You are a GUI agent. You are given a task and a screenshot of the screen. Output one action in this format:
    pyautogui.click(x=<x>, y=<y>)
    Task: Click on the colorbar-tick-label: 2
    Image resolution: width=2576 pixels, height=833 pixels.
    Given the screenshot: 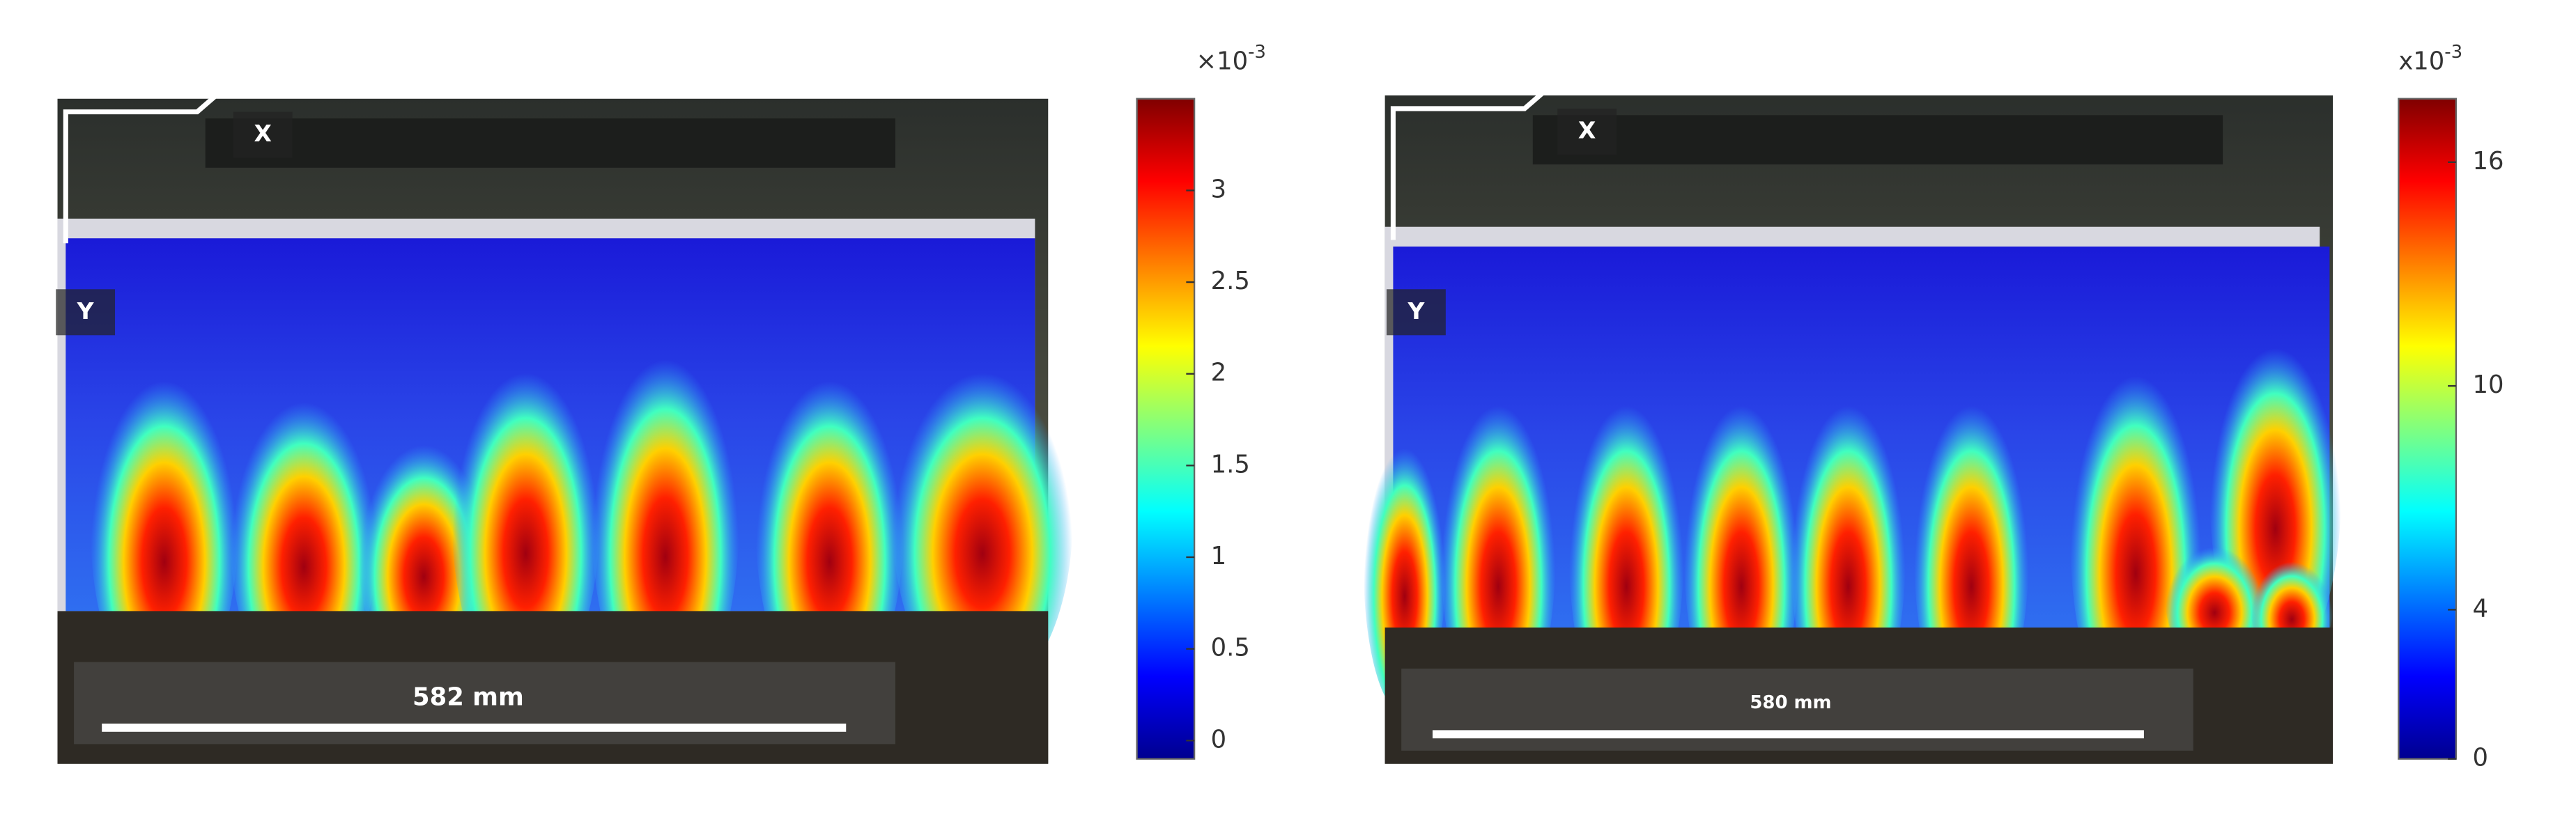 What is the action you would take?
    pyautogui.click(x=1218, y=373)
    